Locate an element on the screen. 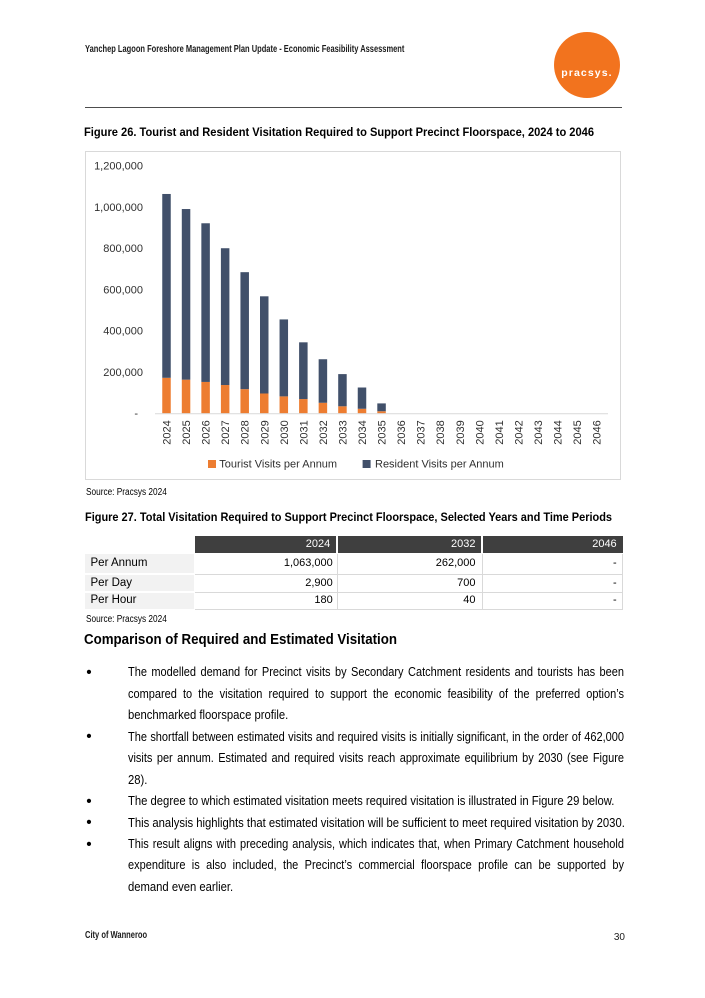 The image size is (705, 998). svg-text: 200,000 is located at coordinates (123, 373).